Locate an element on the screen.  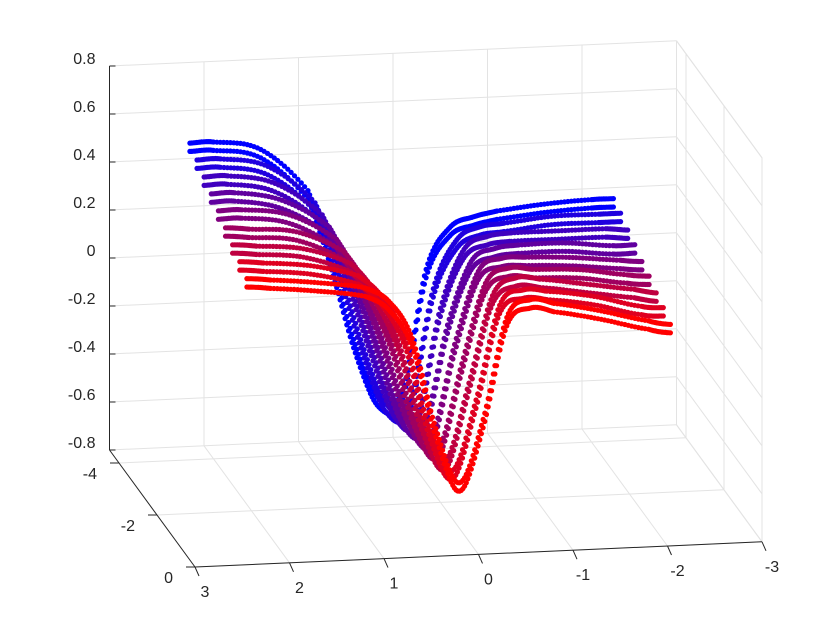
z-tick-label: 0.6 is located at coordinates (84, 107).